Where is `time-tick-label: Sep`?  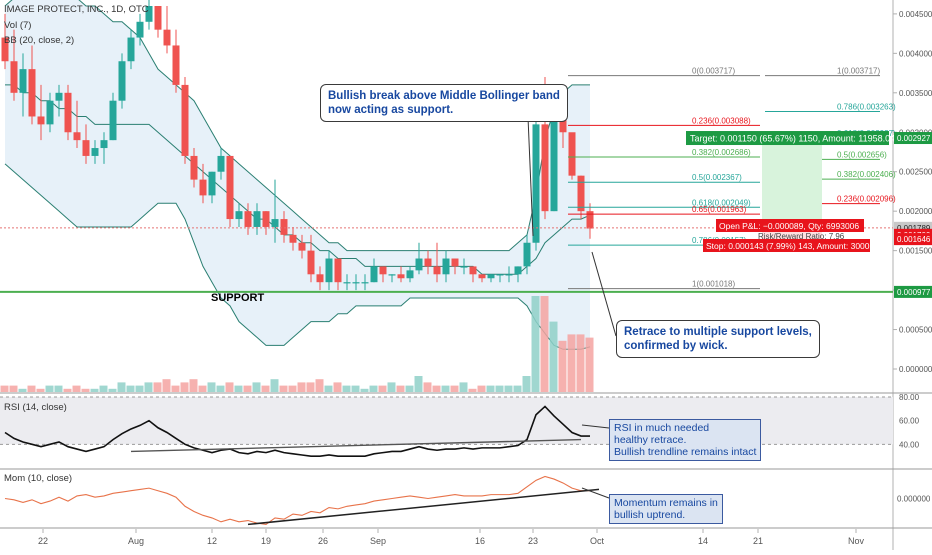 time-tick-label: Sep is located at coordinates (378, 541).